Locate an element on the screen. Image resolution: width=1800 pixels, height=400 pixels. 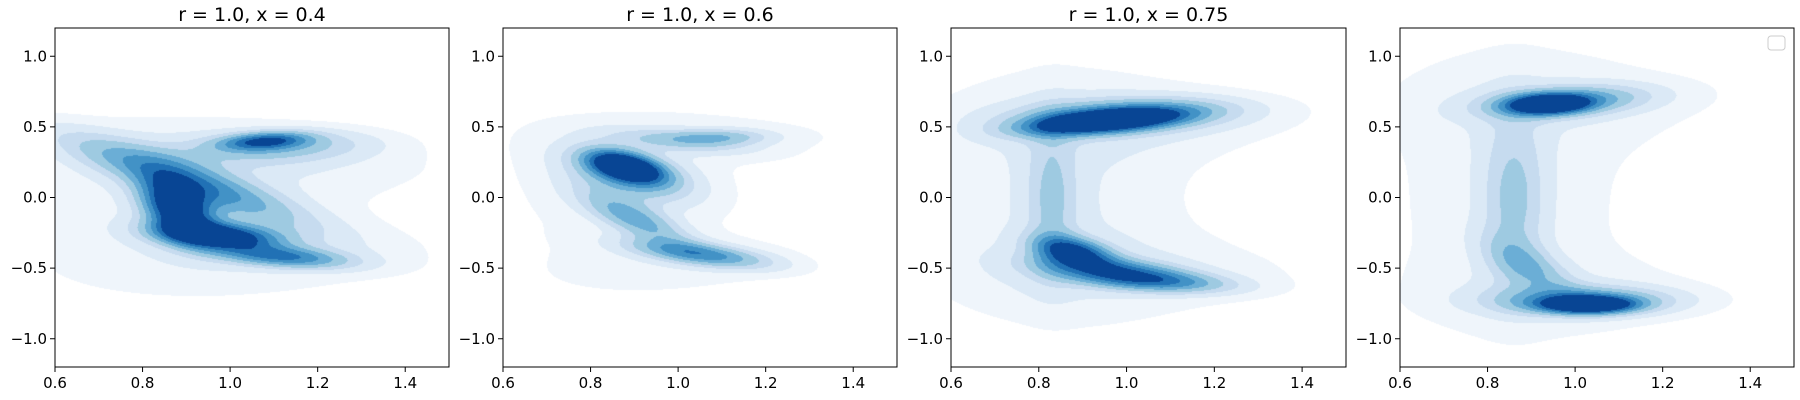
subplot-title: r = 1.0, x = 0.6 is located at coordinates (700, 15).